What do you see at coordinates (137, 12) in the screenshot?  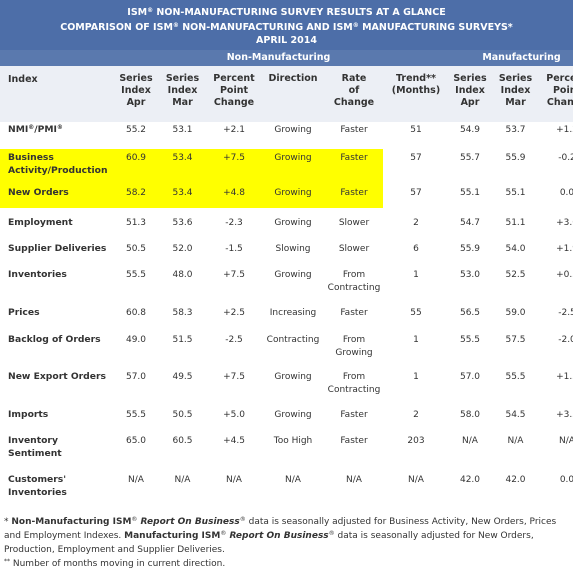 I see `title-text: ISM` at bounding box center [137, 12].